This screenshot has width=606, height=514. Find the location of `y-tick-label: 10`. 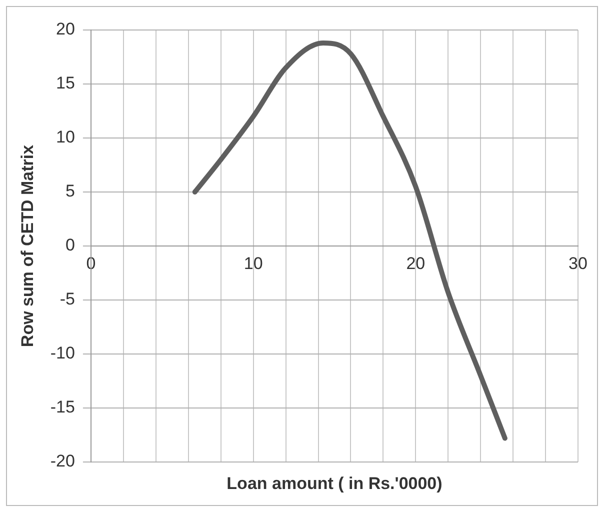

y-tick-label: 10 is located at coordinates (65, 137).